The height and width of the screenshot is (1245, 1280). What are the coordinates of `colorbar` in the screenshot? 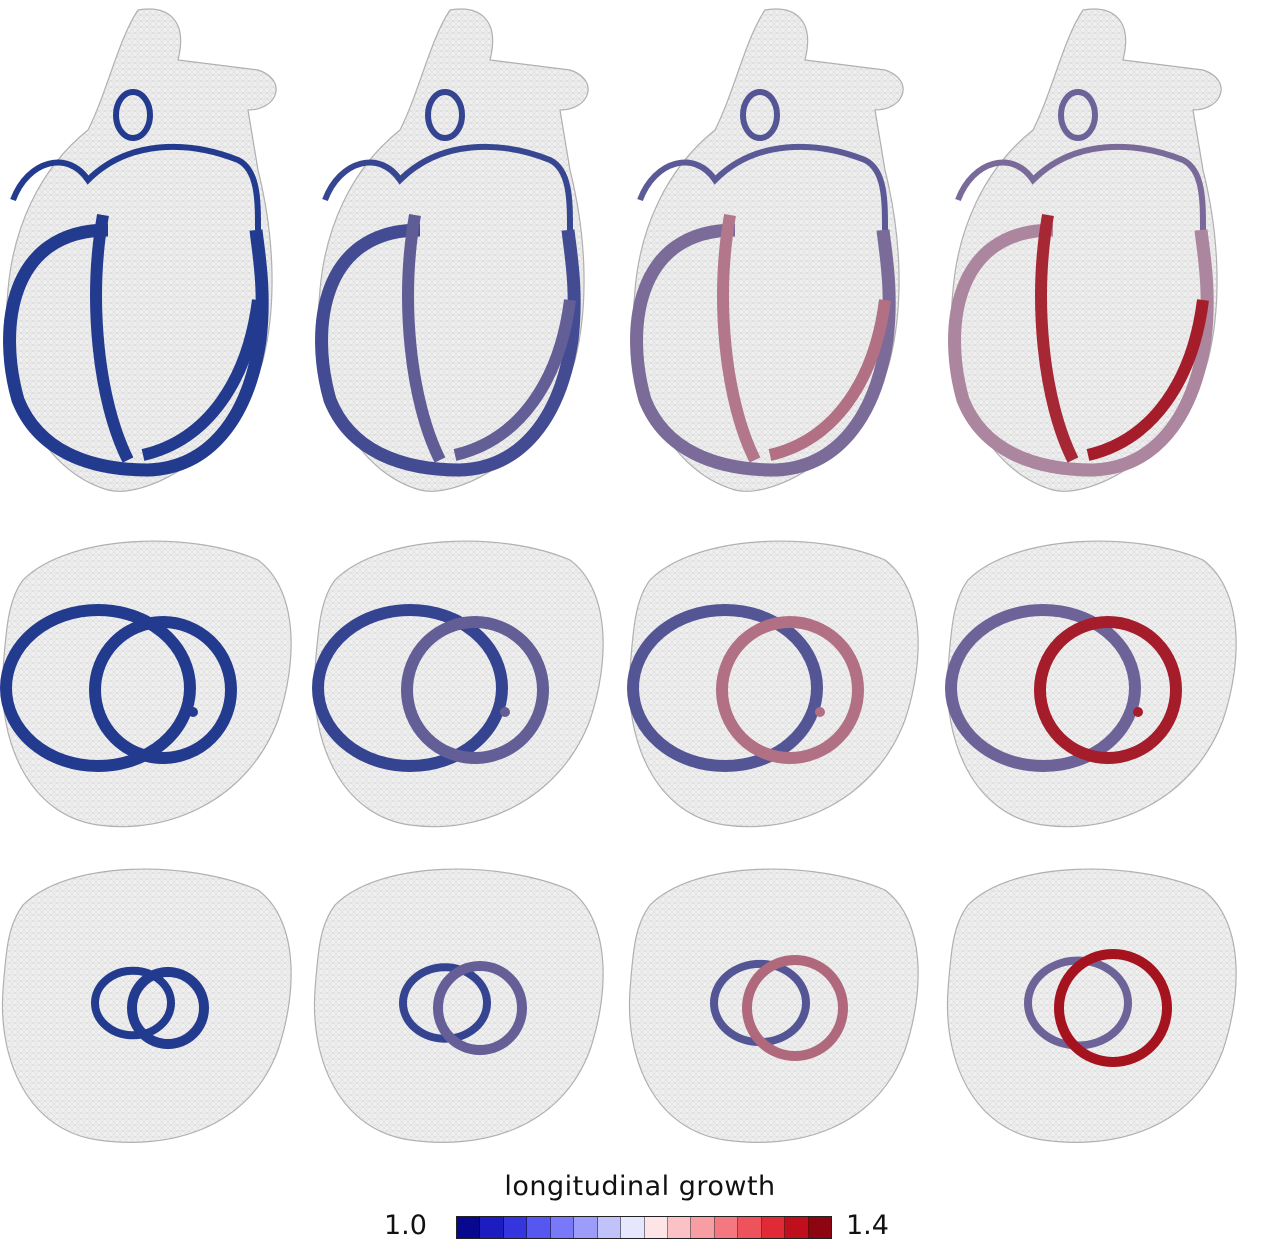 It's located at (644, 1227).